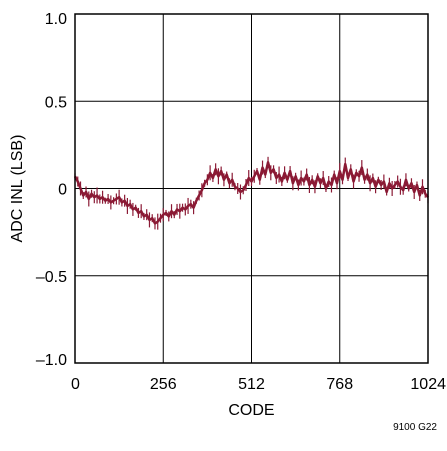 Image resolution: width=447 pixels, height=451 pixels. Describe the element at coordinates (163, 384) in the screenshot. I see `x-tick-label: 256` at that location.